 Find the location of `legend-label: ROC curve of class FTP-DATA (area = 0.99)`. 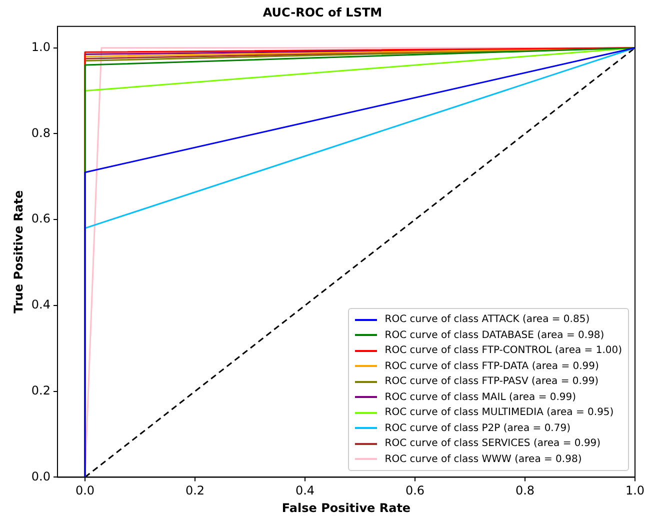

legend-label: ROC curve of class FTP-DATA (area = 0.99) is located at coordinates (491, 366).